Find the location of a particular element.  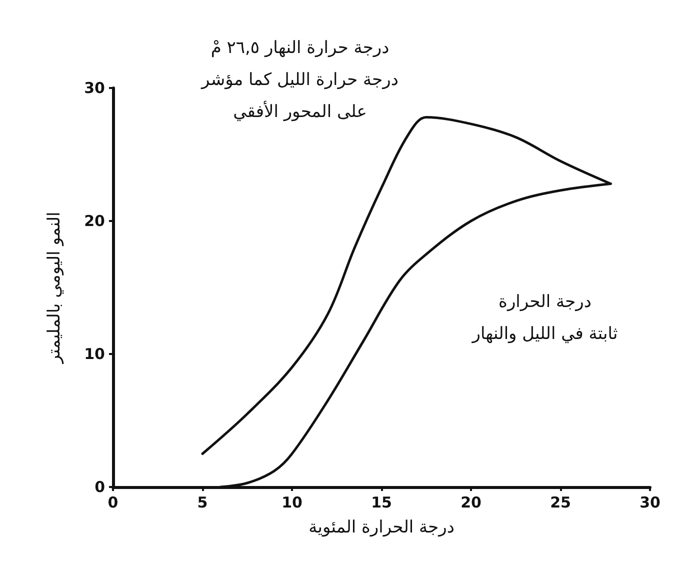

x-tick-label: 0 is located at coordinates (113, 503).